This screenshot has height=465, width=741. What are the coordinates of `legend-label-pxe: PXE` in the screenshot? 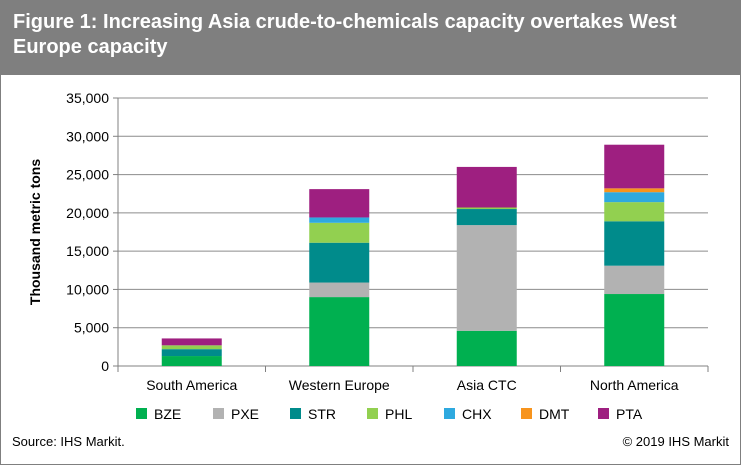 It's located at (245, 414).